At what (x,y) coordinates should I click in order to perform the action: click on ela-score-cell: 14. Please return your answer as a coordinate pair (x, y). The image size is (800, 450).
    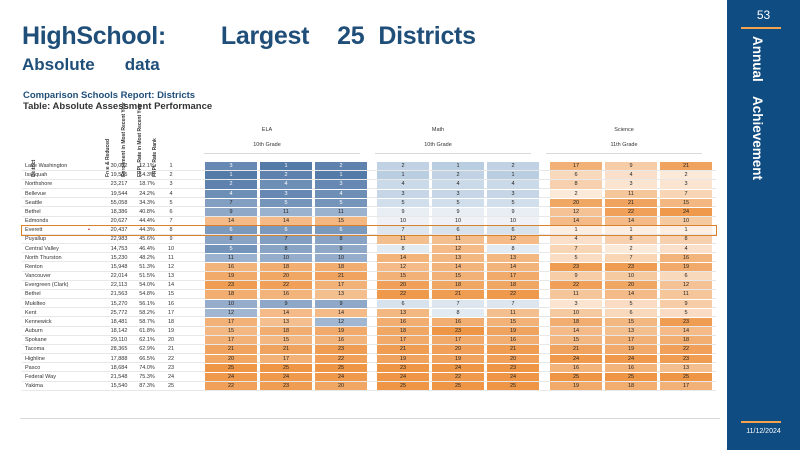
    Looking at the image, I should click on (341, 312).